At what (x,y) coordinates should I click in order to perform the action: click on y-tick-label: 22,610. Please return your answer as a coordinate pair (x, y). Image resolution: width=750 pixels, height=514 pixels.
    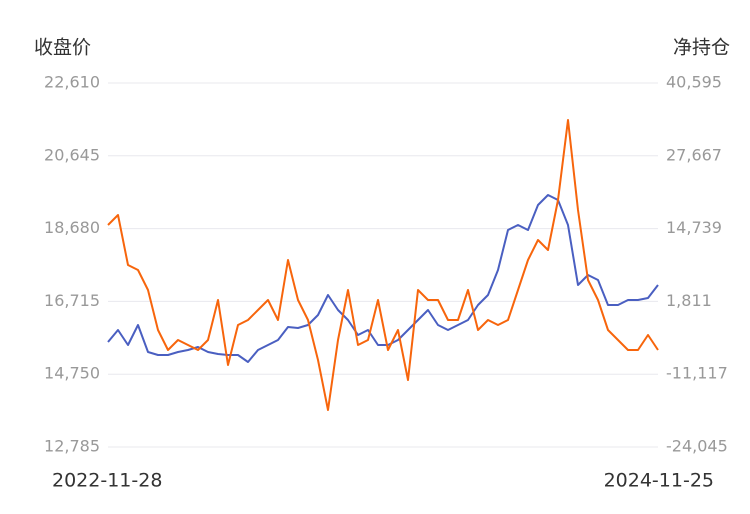
    Looking at the image, I should click on (72, 82).